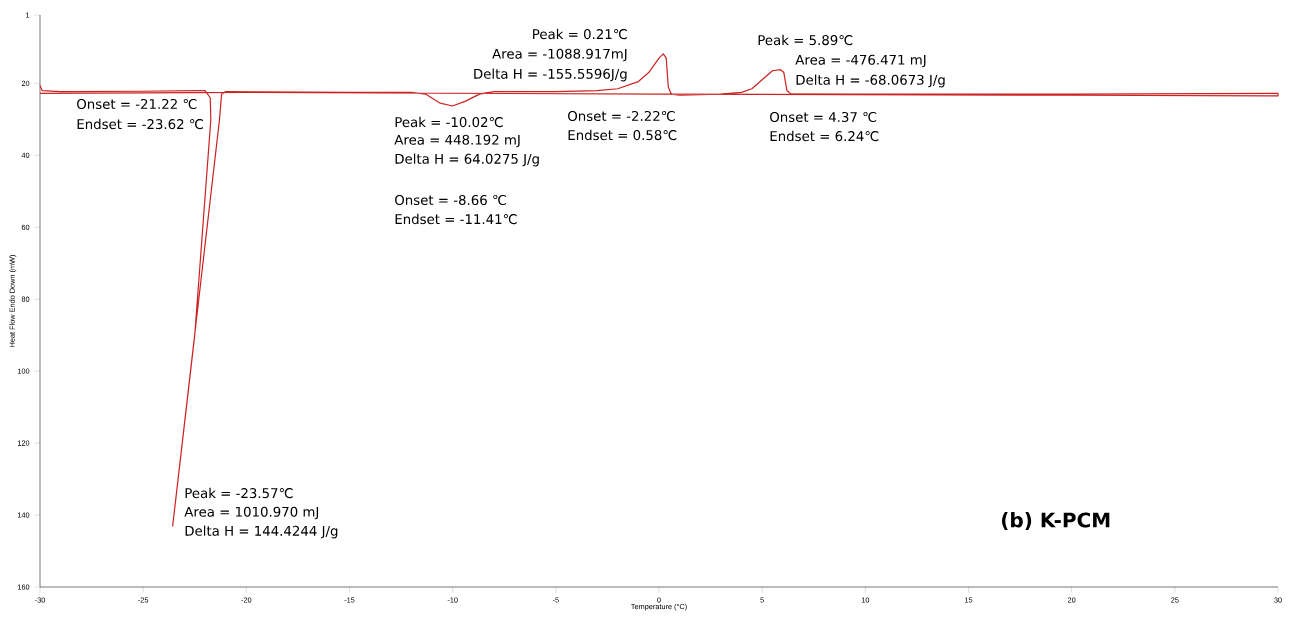 The width and height of the screenshot is (1292, 619). What do you see at coordinates (870, 81) in the screenshot?
I see `annotation: Delta H = -68.0673 J/g` at bounding box center [870, 81].